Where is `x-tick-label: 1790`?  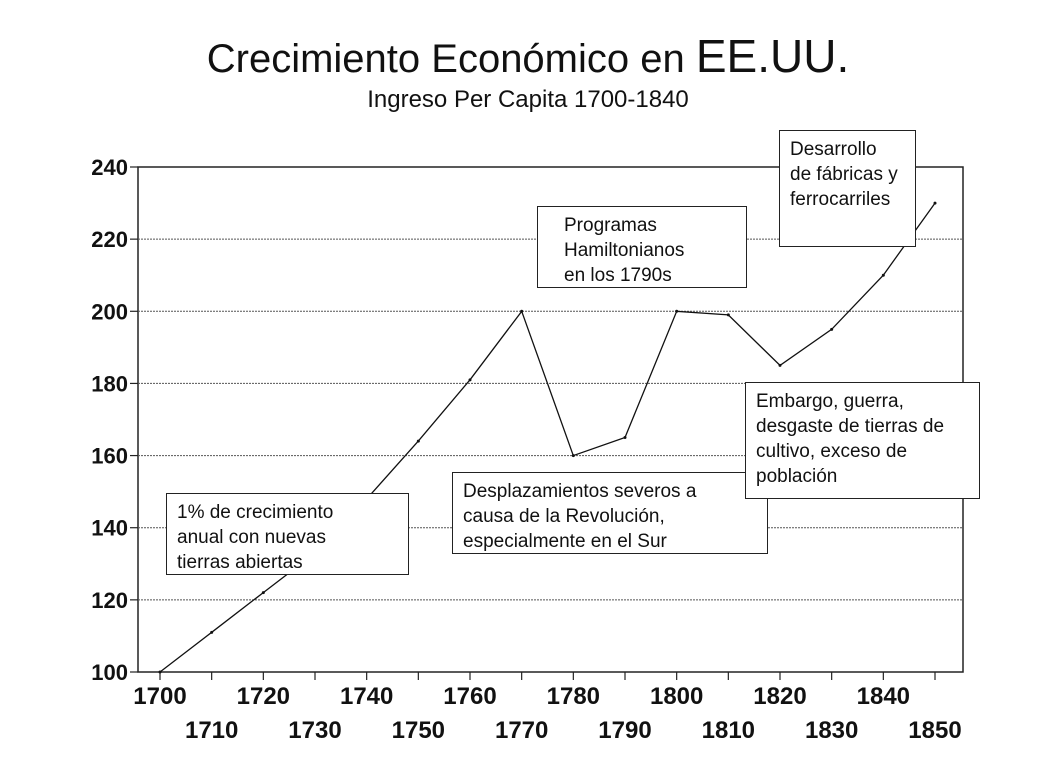 x-tick-label: 1790 is located at coordinates (624, 730).